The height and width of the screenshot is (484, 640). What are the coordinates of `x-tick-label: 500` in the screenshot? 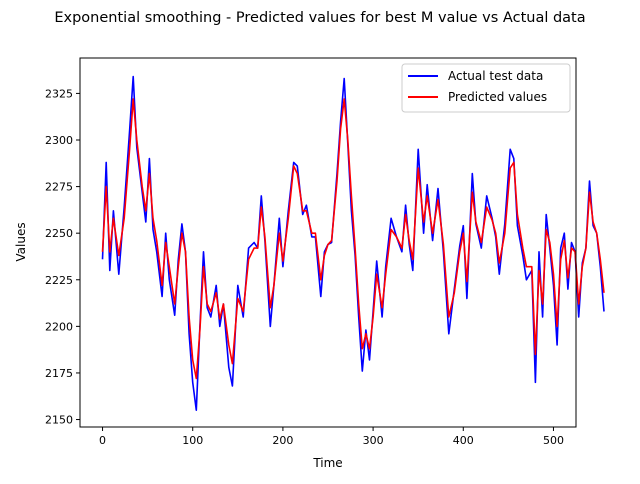 It's located at (553, 440).